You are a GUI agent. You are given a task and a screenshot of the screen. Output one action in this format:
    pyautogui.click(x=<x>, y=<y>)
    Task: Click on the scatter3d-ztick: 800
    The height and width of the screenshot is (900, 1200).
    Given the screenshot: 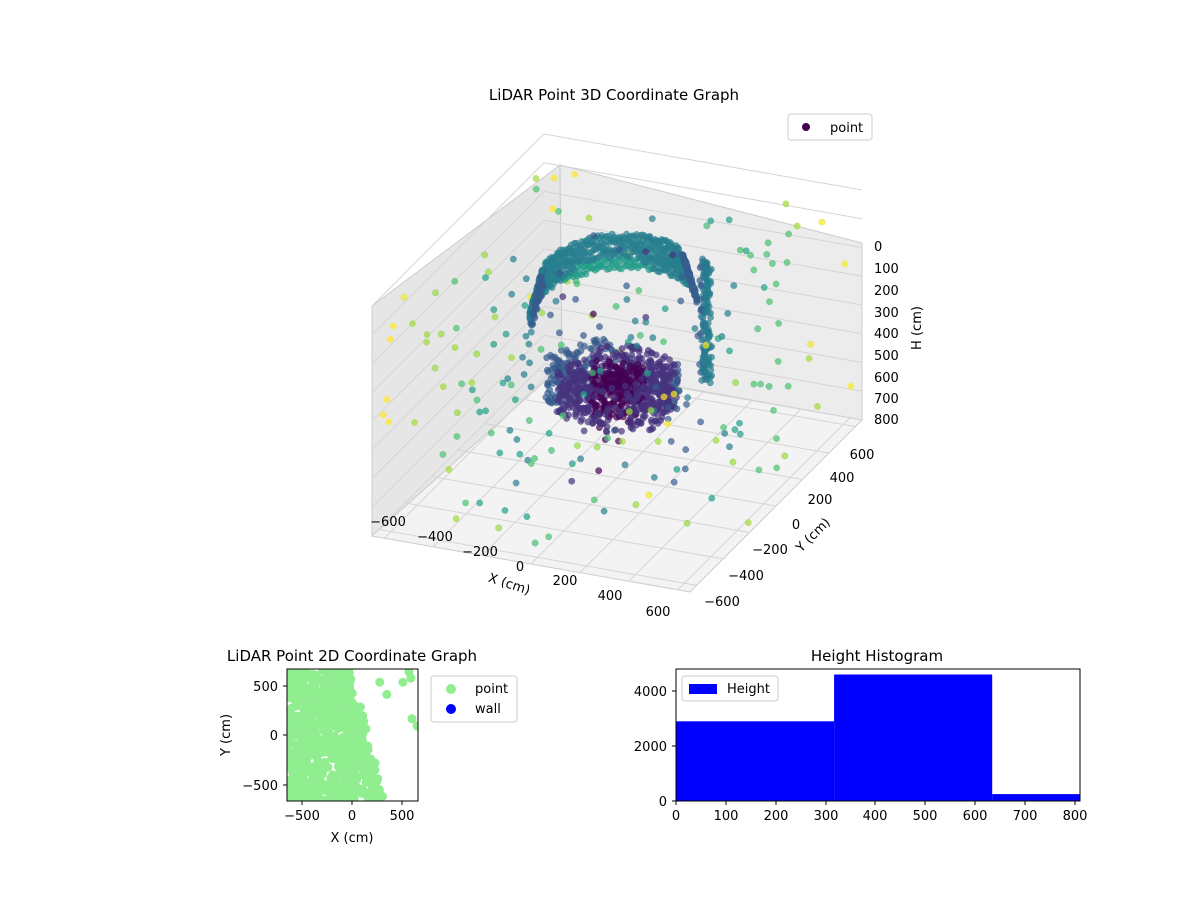 What is the action you would take?
    pyautogui.click(x=886, y=420)
    